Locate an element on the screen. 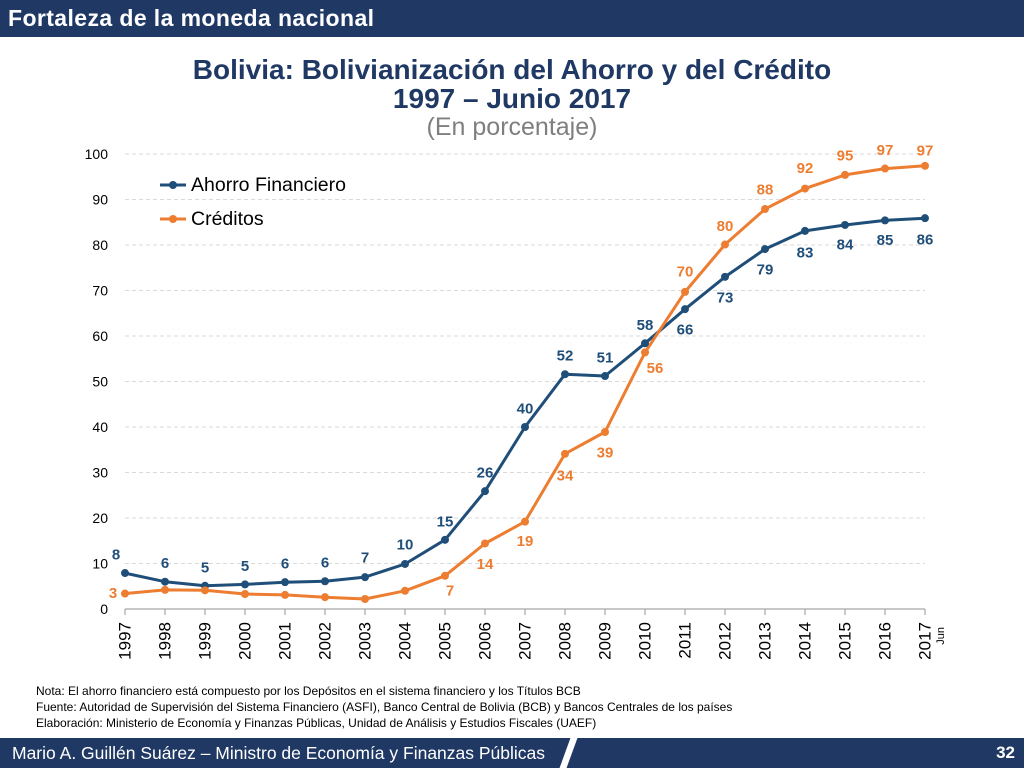 This screenshot has width=1024, height=768. ahorro-financiero-data-label: 7 is located at coordinates (365, 558).